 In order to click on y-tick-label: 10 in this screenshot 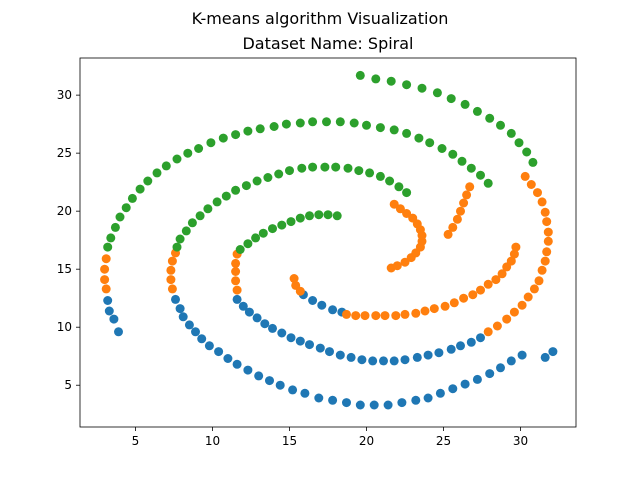, I will do `click(64, 327)`.